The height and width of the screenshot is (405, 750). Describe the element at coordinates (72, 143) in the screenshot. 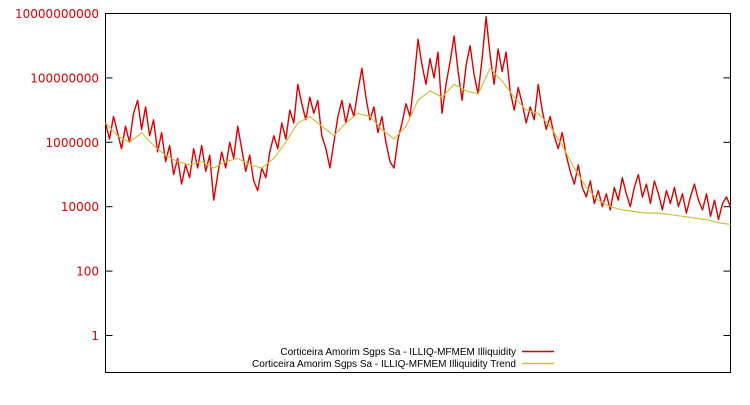

I see `y-tick-label: 1000000` at that location.